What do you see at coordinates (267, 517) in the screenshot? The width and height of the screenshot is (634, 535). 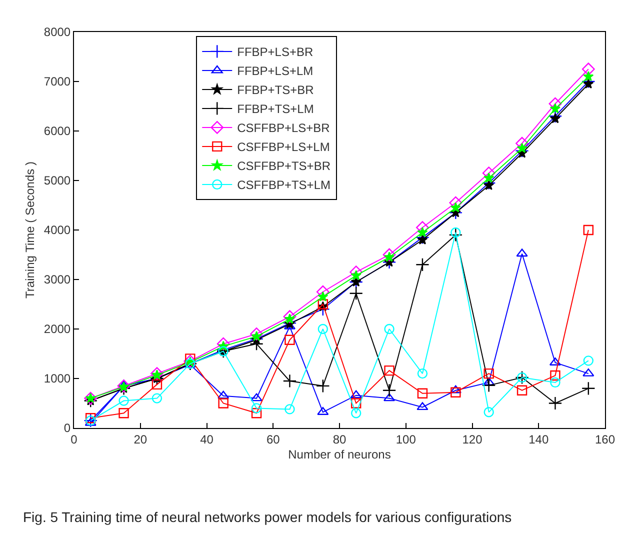 I see `caption: Fig. 5 Training time of neural networks power models for various configurations` at bounding box center [267, 517].